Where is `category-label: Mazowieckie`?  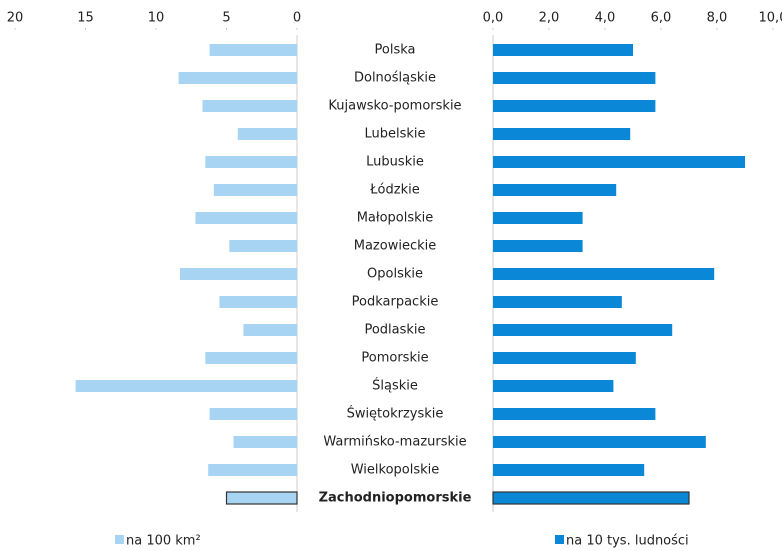
category-label: Mazowieckie is located at coordinates (395, 246).